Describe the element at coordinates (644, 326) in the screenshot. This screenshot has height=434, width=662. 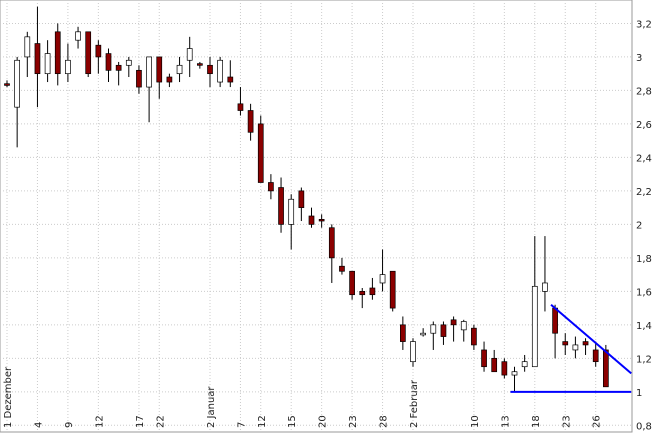
I see `y-tick-label: 1,4` at that location.